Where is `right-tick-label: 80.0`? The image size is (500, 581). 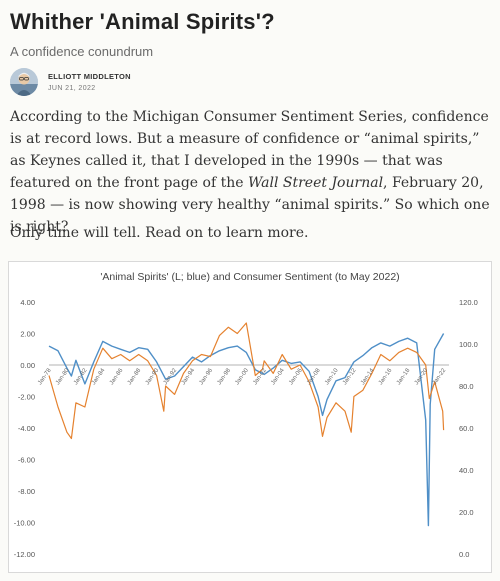 right-tick-label: 80.0 is located at coordinates (466, 386).